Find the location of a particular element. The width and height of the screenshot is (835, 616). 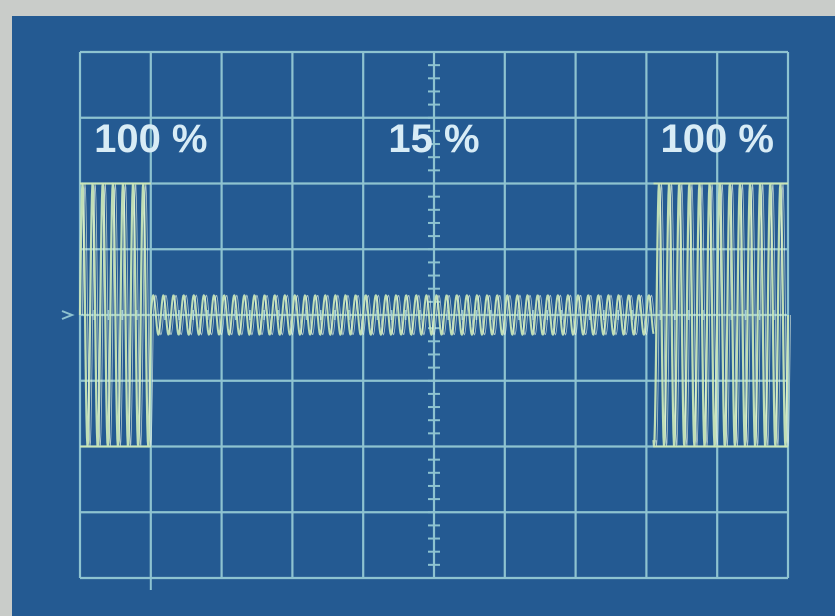

annotation-center-amplitude: 15 % is located at coordinates (433, 139).